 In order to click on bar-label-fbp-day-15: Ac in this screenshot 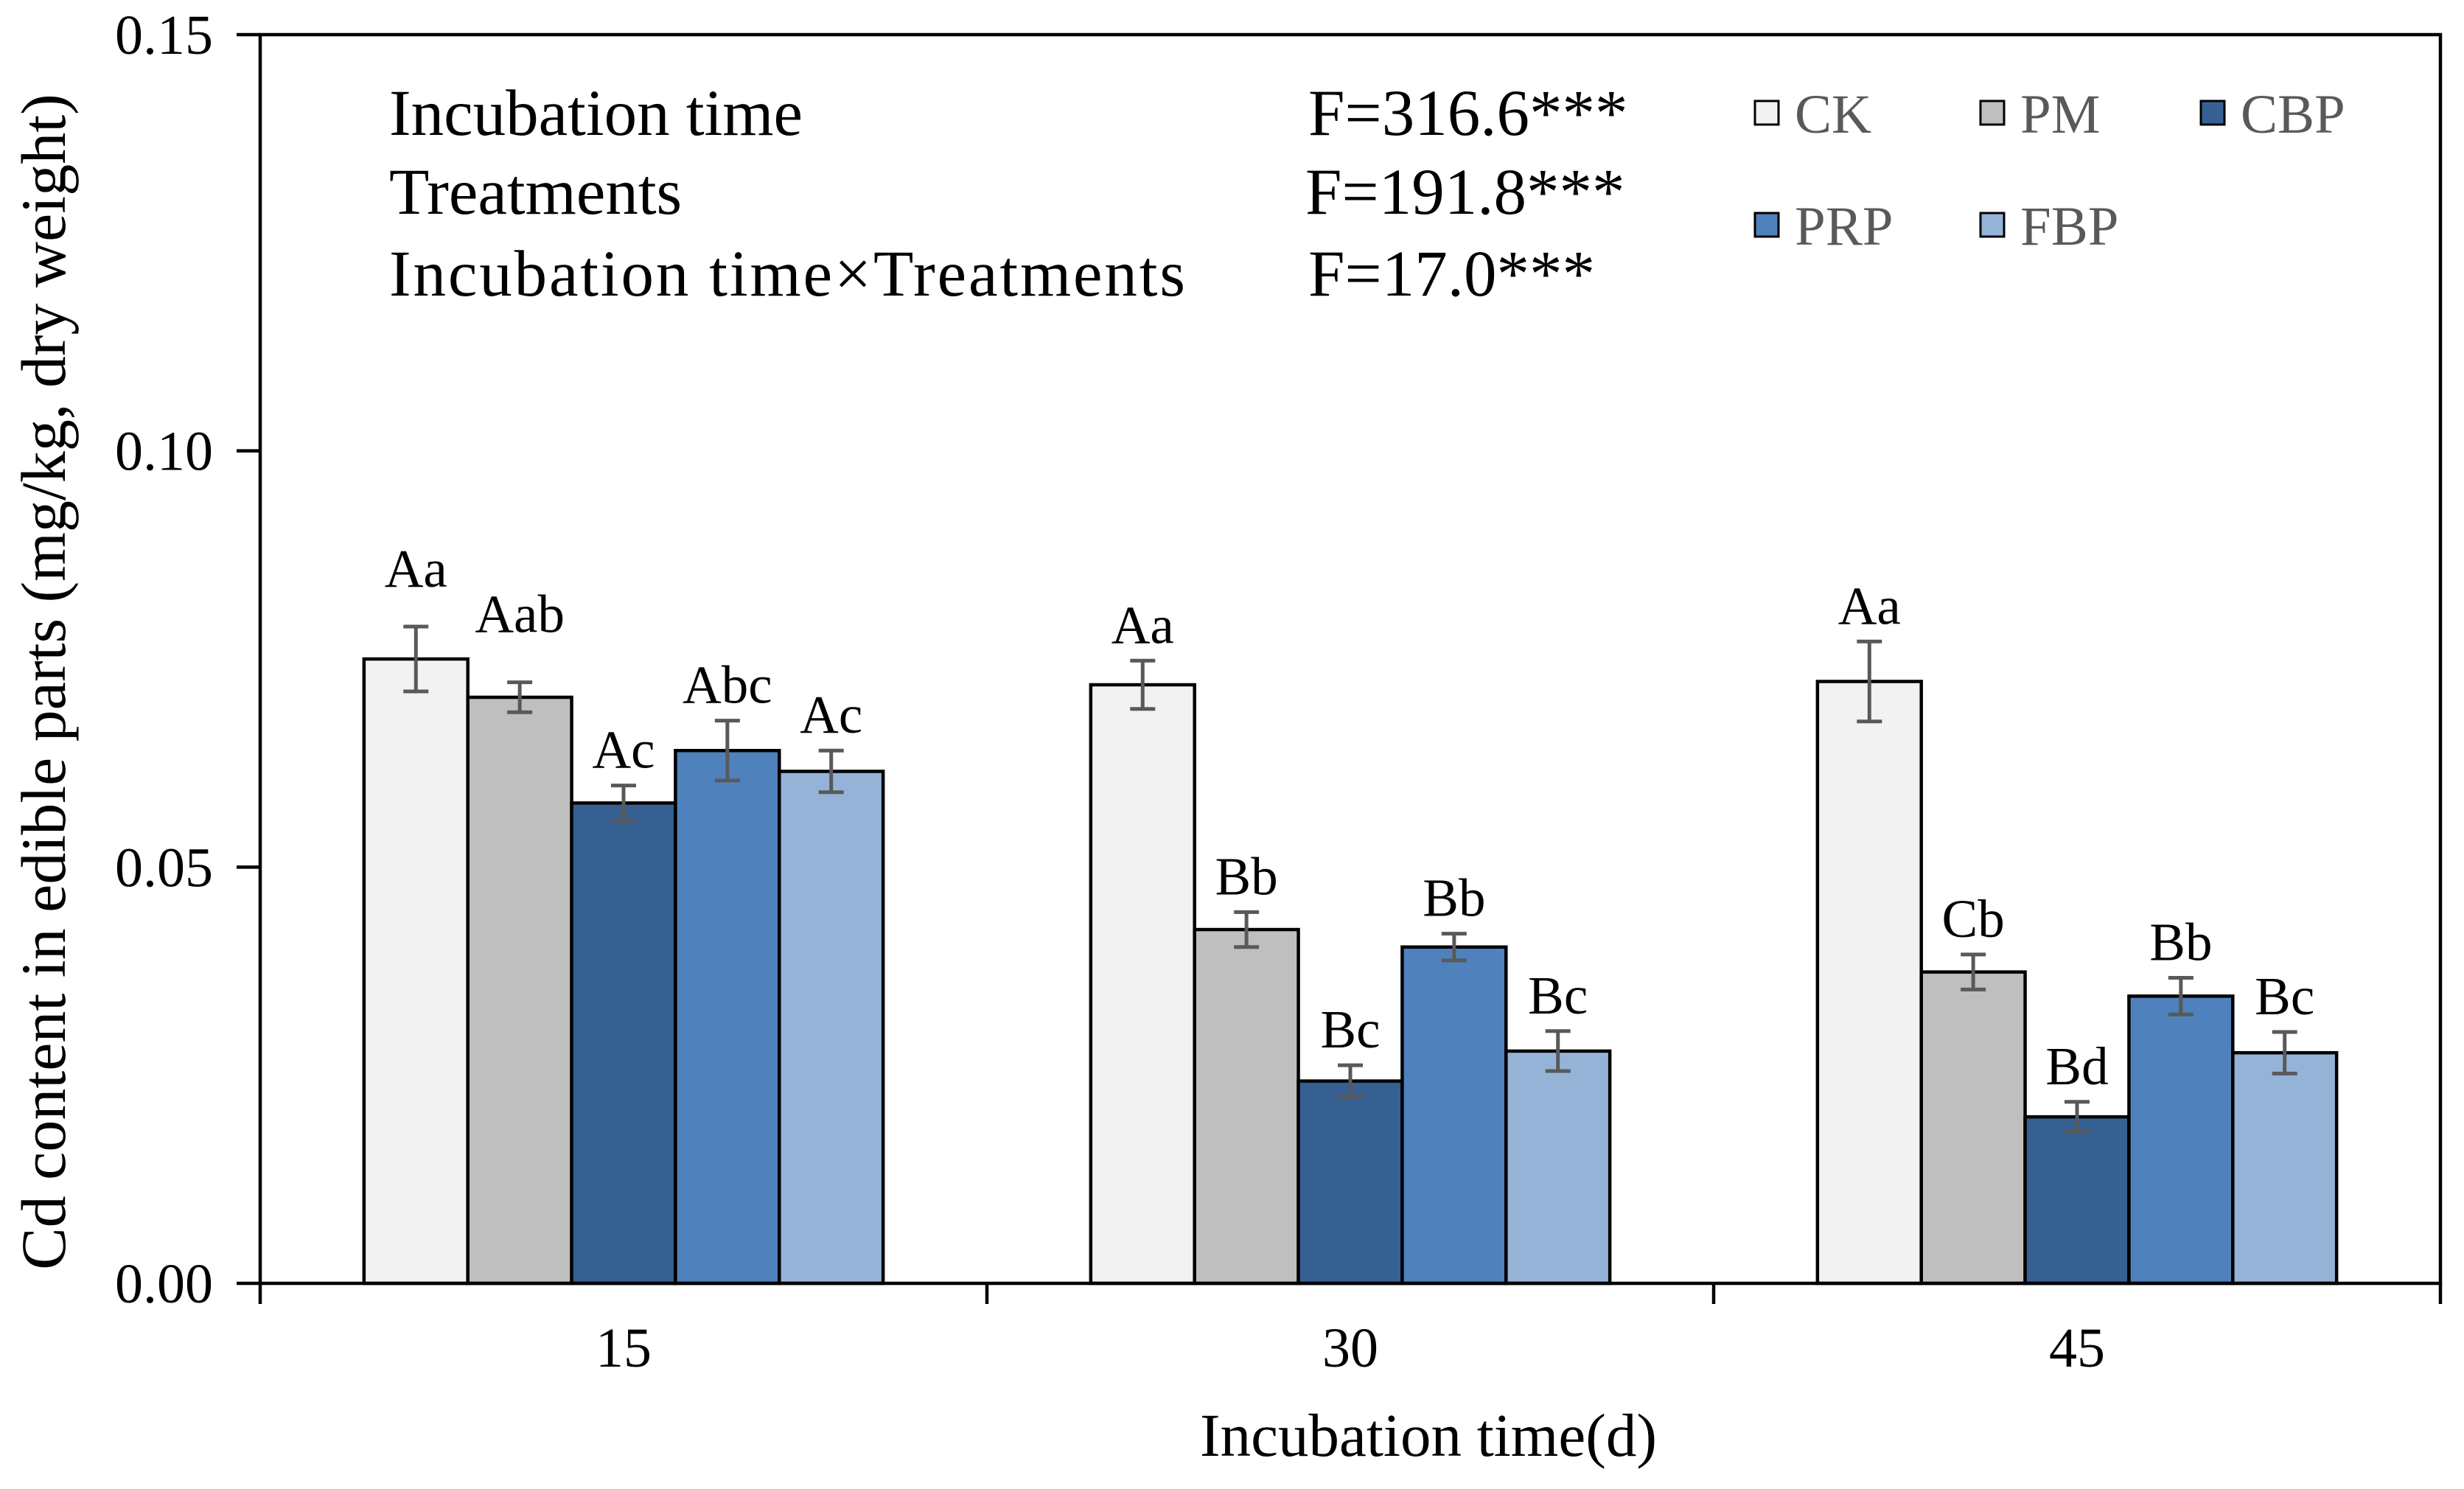, I will do `click(831, 714)`.